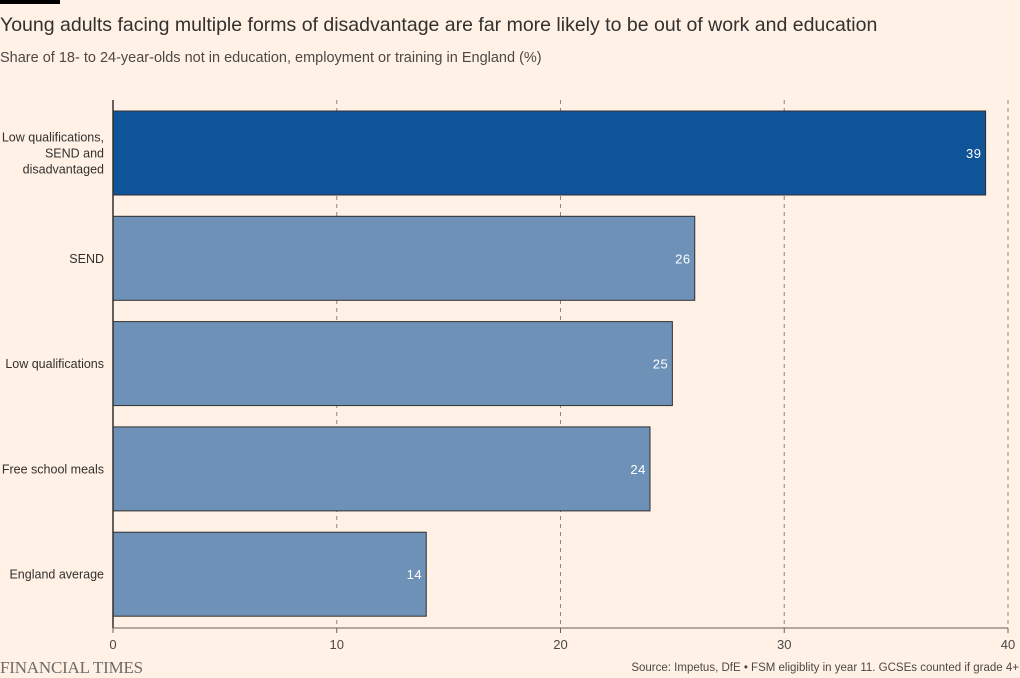 Image resolution: width=1020 pixels, height=678 pixels. Describe the element at coordinates (415, 574) in the screenshot. I see `bar-value-label-4: 14` at that location.